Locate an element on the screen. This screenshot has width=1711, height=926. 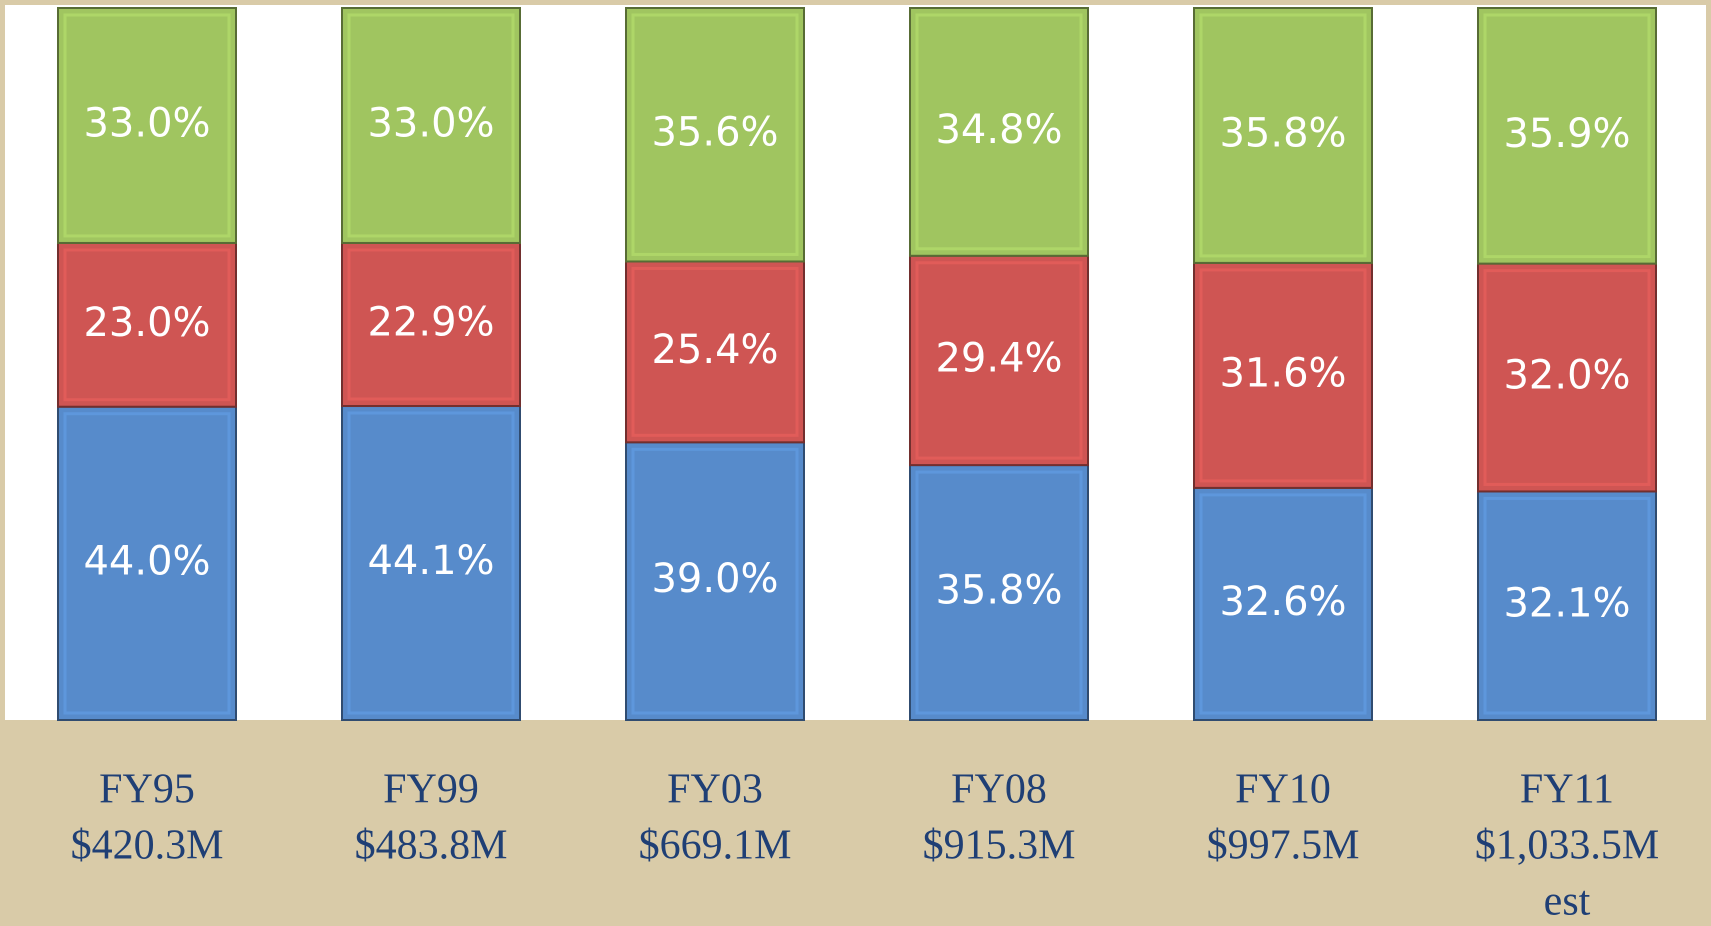
value-label: 32.0% is located at coordinates (1566, 376).